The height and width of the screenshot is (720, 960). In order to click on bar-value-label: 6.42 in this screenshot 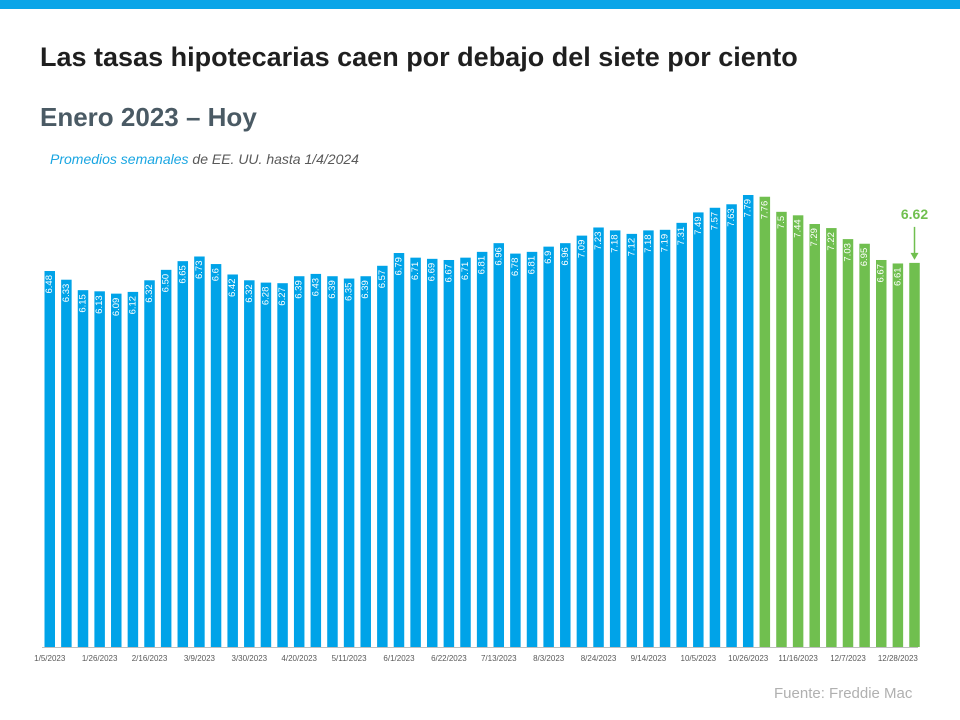, I will do `click(232, 287)`.